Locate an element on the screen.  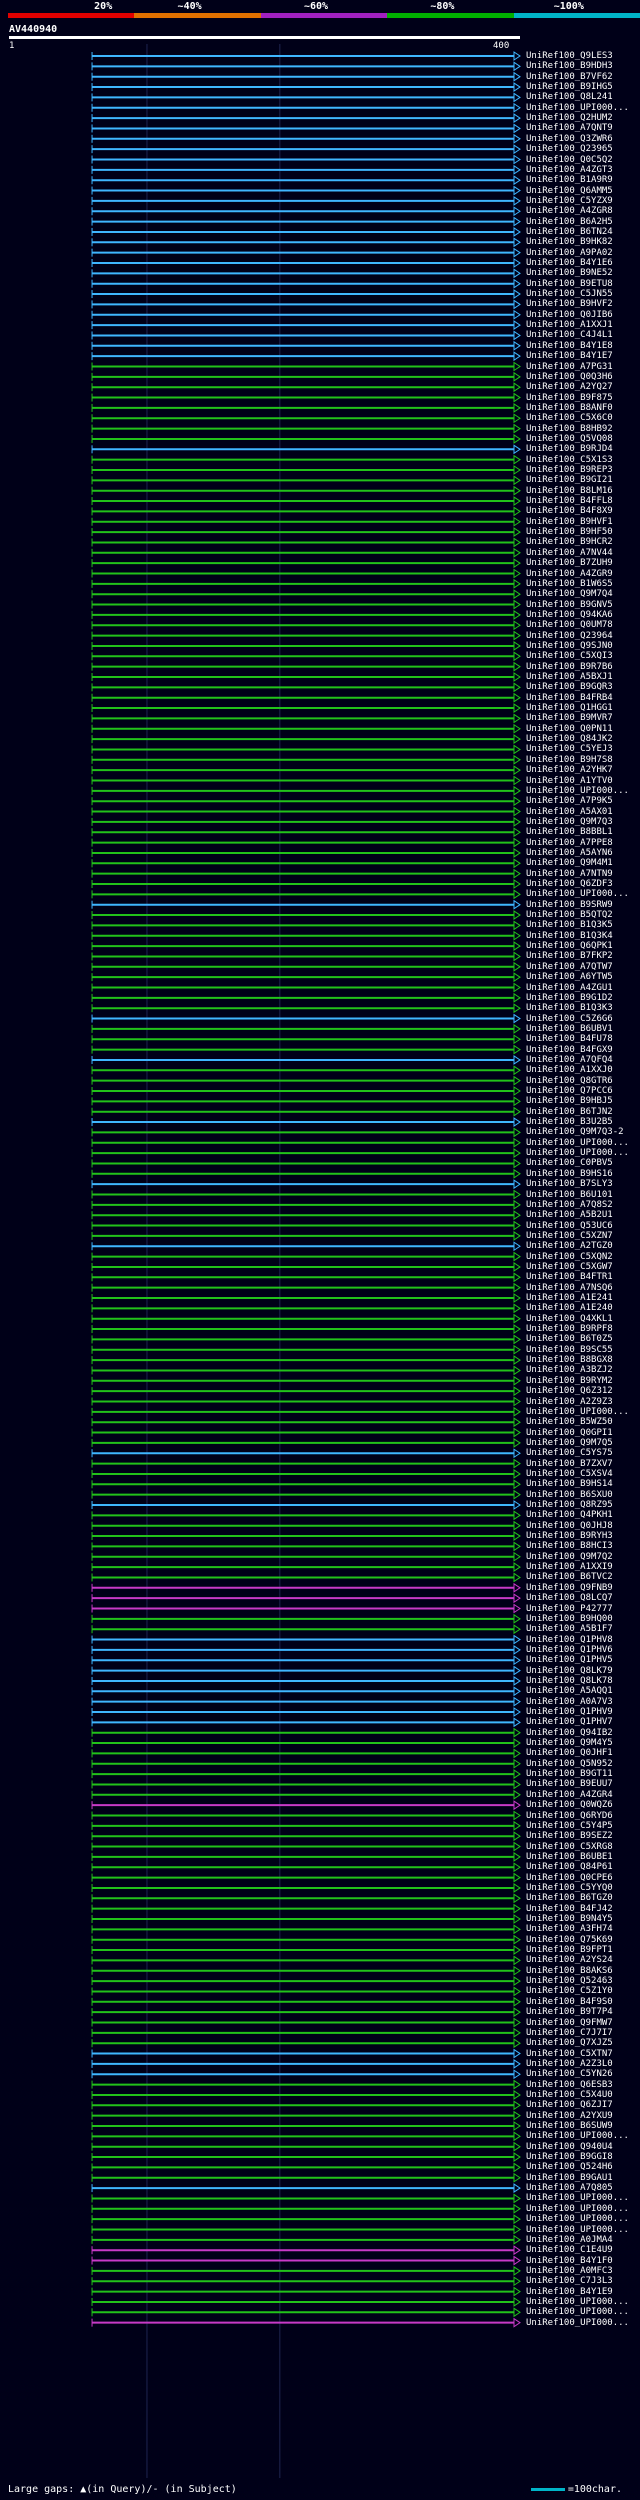
hit-label: UniRef100_C7J7I7 is located at coordinates (569, 2032).